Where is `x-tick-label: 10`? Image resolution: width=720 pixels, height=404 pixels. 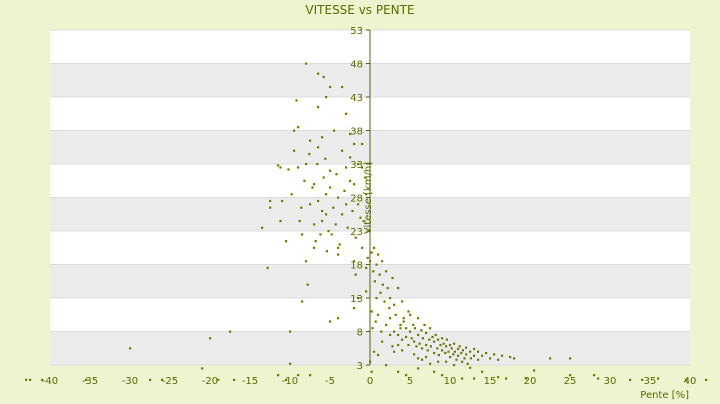
x-tick-label: 10 is located at coordinates (450, 381).